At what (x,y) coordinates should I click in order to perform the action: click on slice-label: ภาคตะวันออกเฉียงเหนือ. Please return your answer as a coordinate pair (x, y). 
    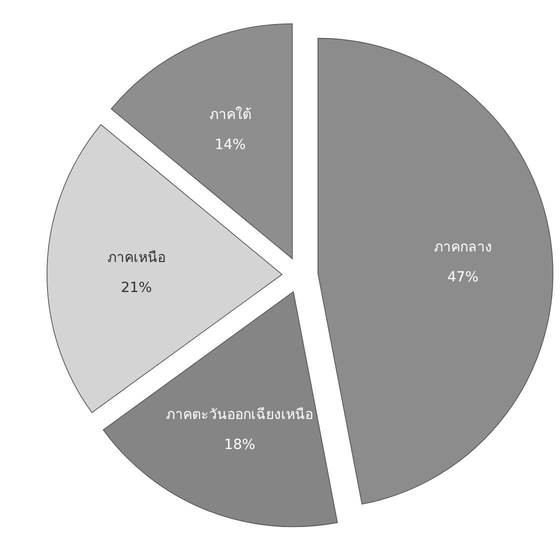
    Looking at the image, I should click on (240, 415).